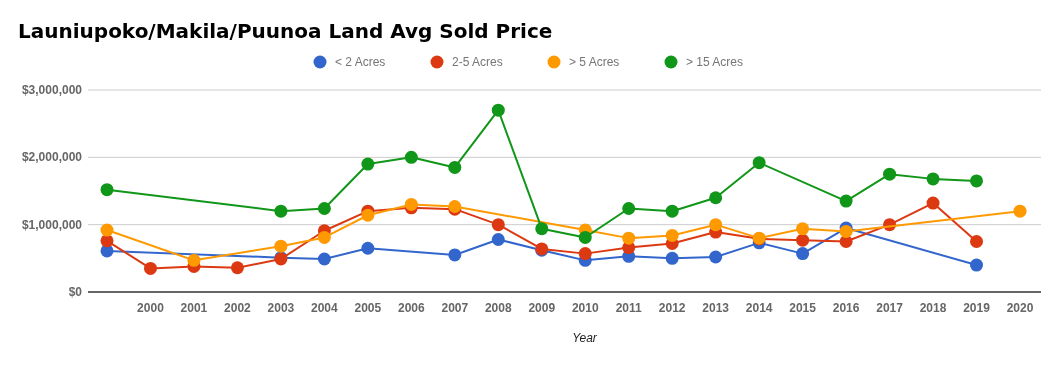 Image resolution: width=1061 pixels, height=365 pixels. What do you see at coordinates (629, 308) in the screenshot?
I see `x-tick-label: 2011` at bounding box center [629, 308].